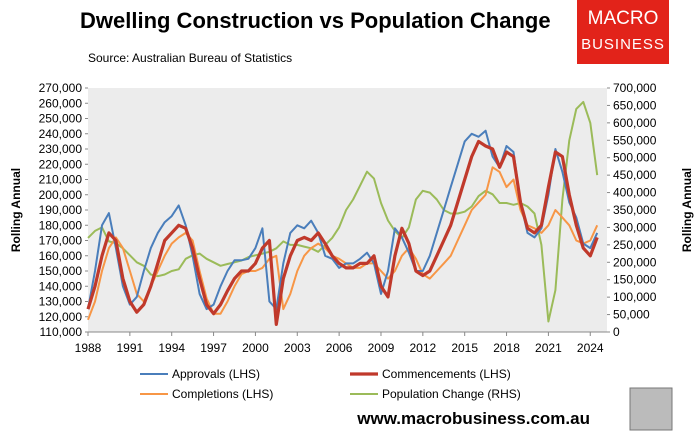 The height and width of the screenshot is (439, 697). I want to click on y-tick-label: 240,000, so click(61, 134).